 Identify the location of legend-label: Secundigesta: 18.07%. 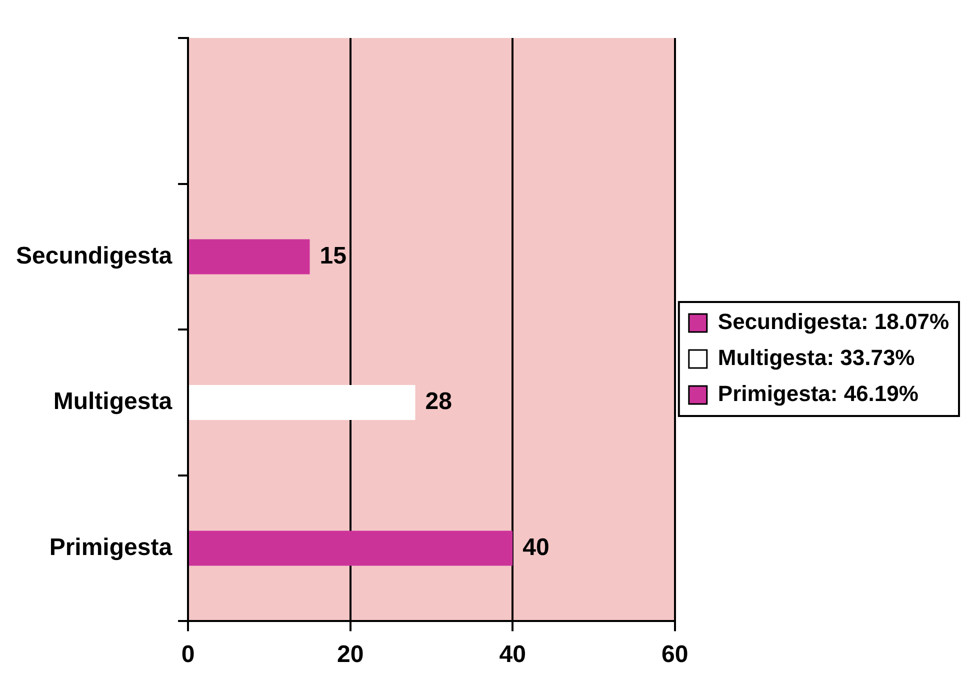
(834, 321).